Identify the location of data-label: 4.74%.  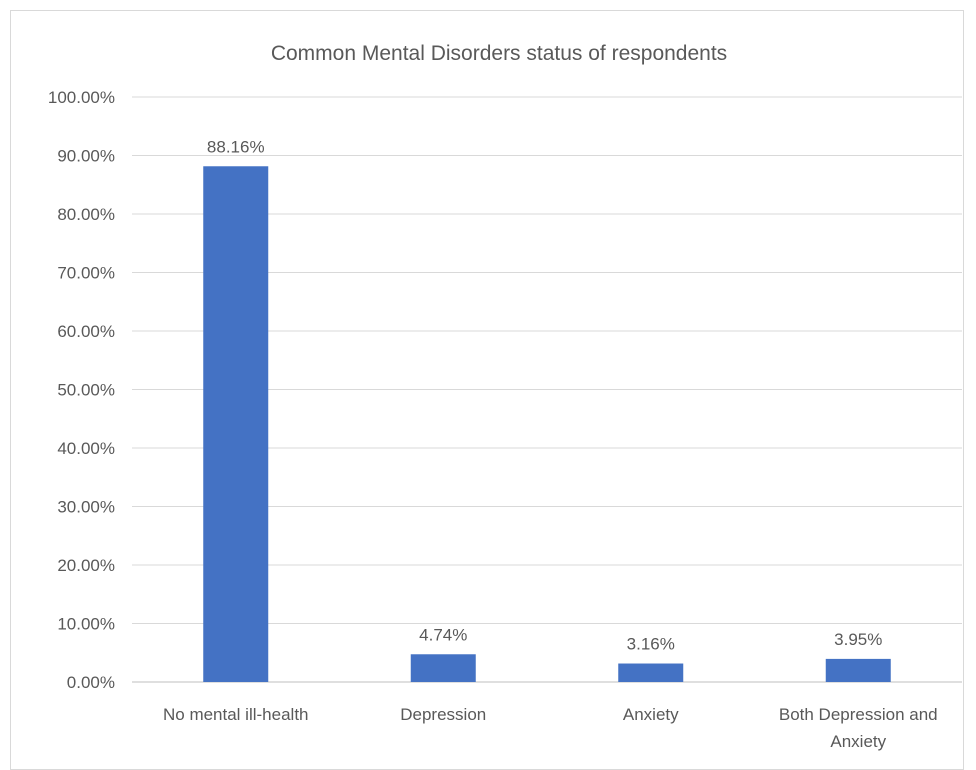
(443, 634).